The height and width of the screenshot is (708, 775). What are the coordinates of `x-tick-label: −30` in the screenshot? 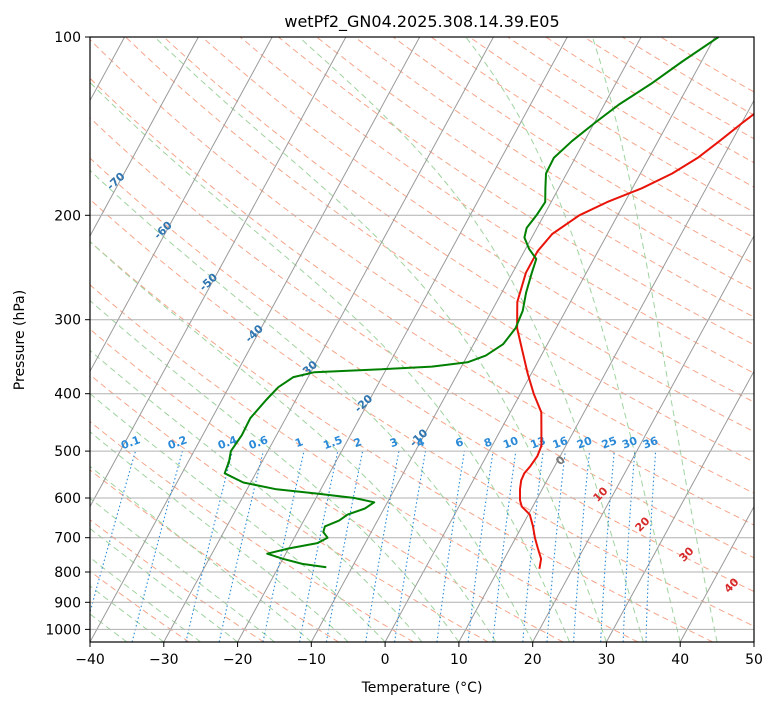 It's located at (164, 660).